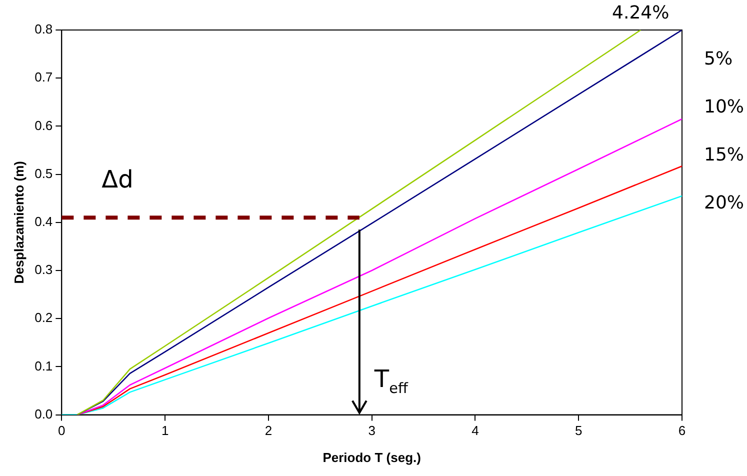  I want to click on y-tick-label: 0.0, so click(43, 414).